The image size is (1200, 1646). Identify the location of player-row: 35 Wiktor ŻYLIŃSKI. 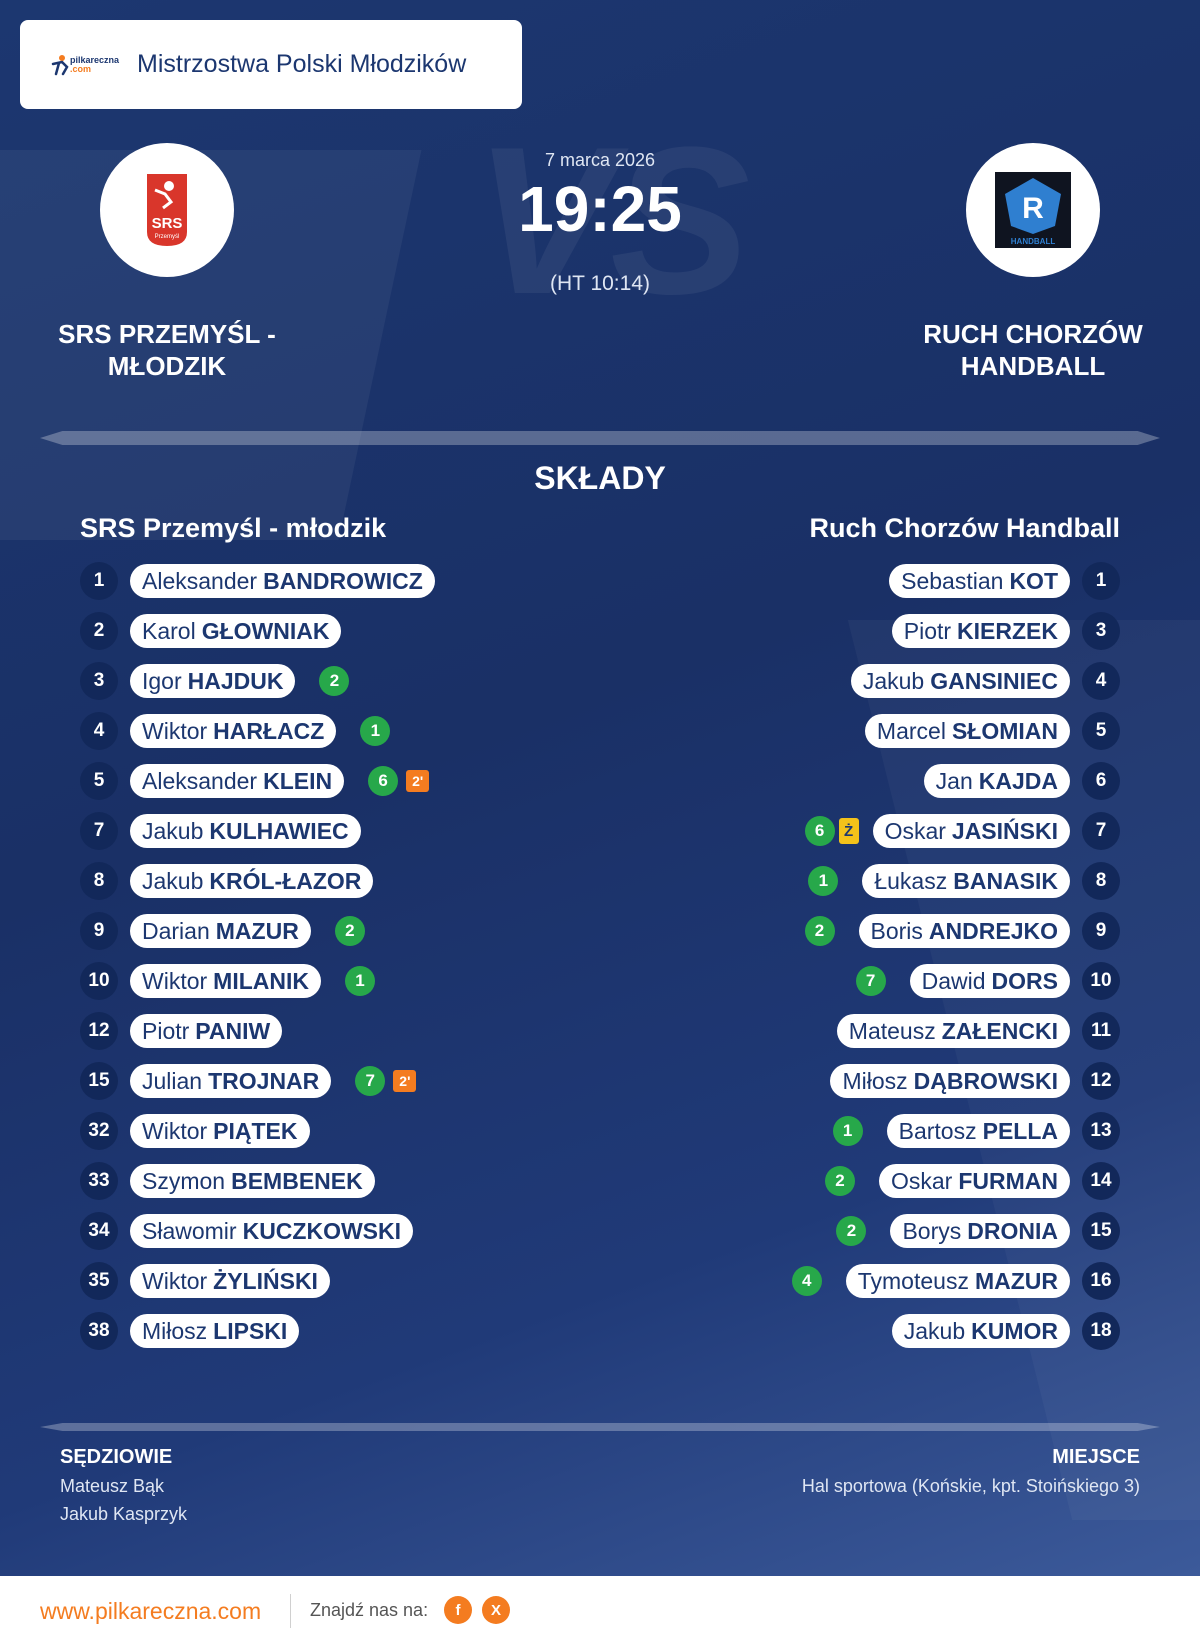
(257, 1281).